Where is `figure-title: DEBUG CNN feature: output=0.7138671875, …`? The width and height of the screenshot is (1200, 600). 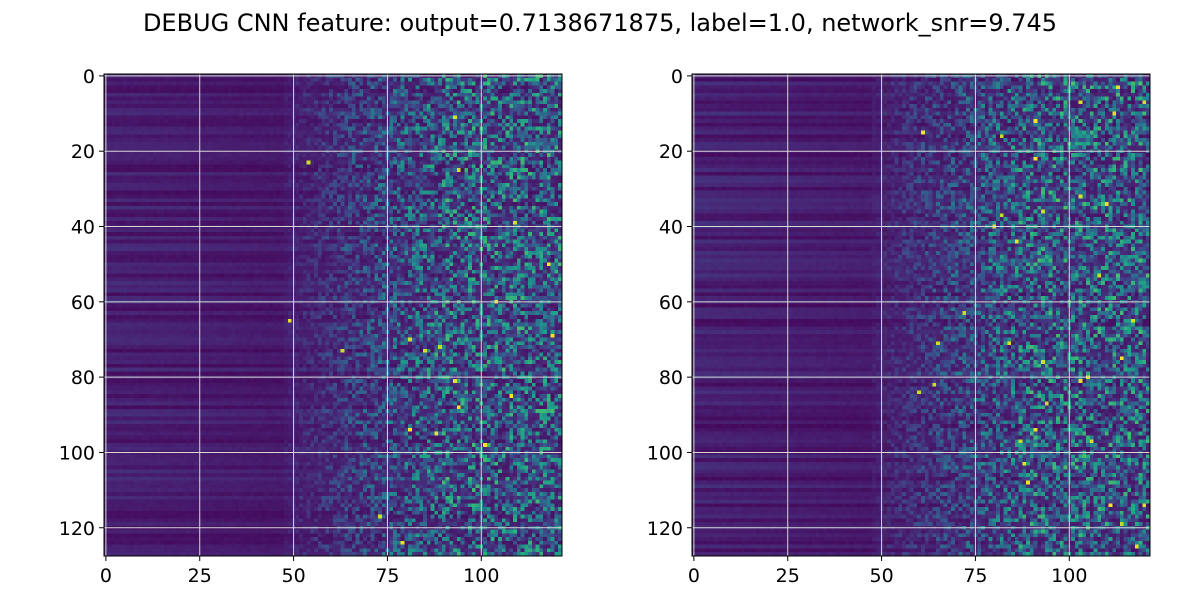 figure-title: DEBUG CNN feature: output=0.7138671875, … is located at coordinates (600, 23).